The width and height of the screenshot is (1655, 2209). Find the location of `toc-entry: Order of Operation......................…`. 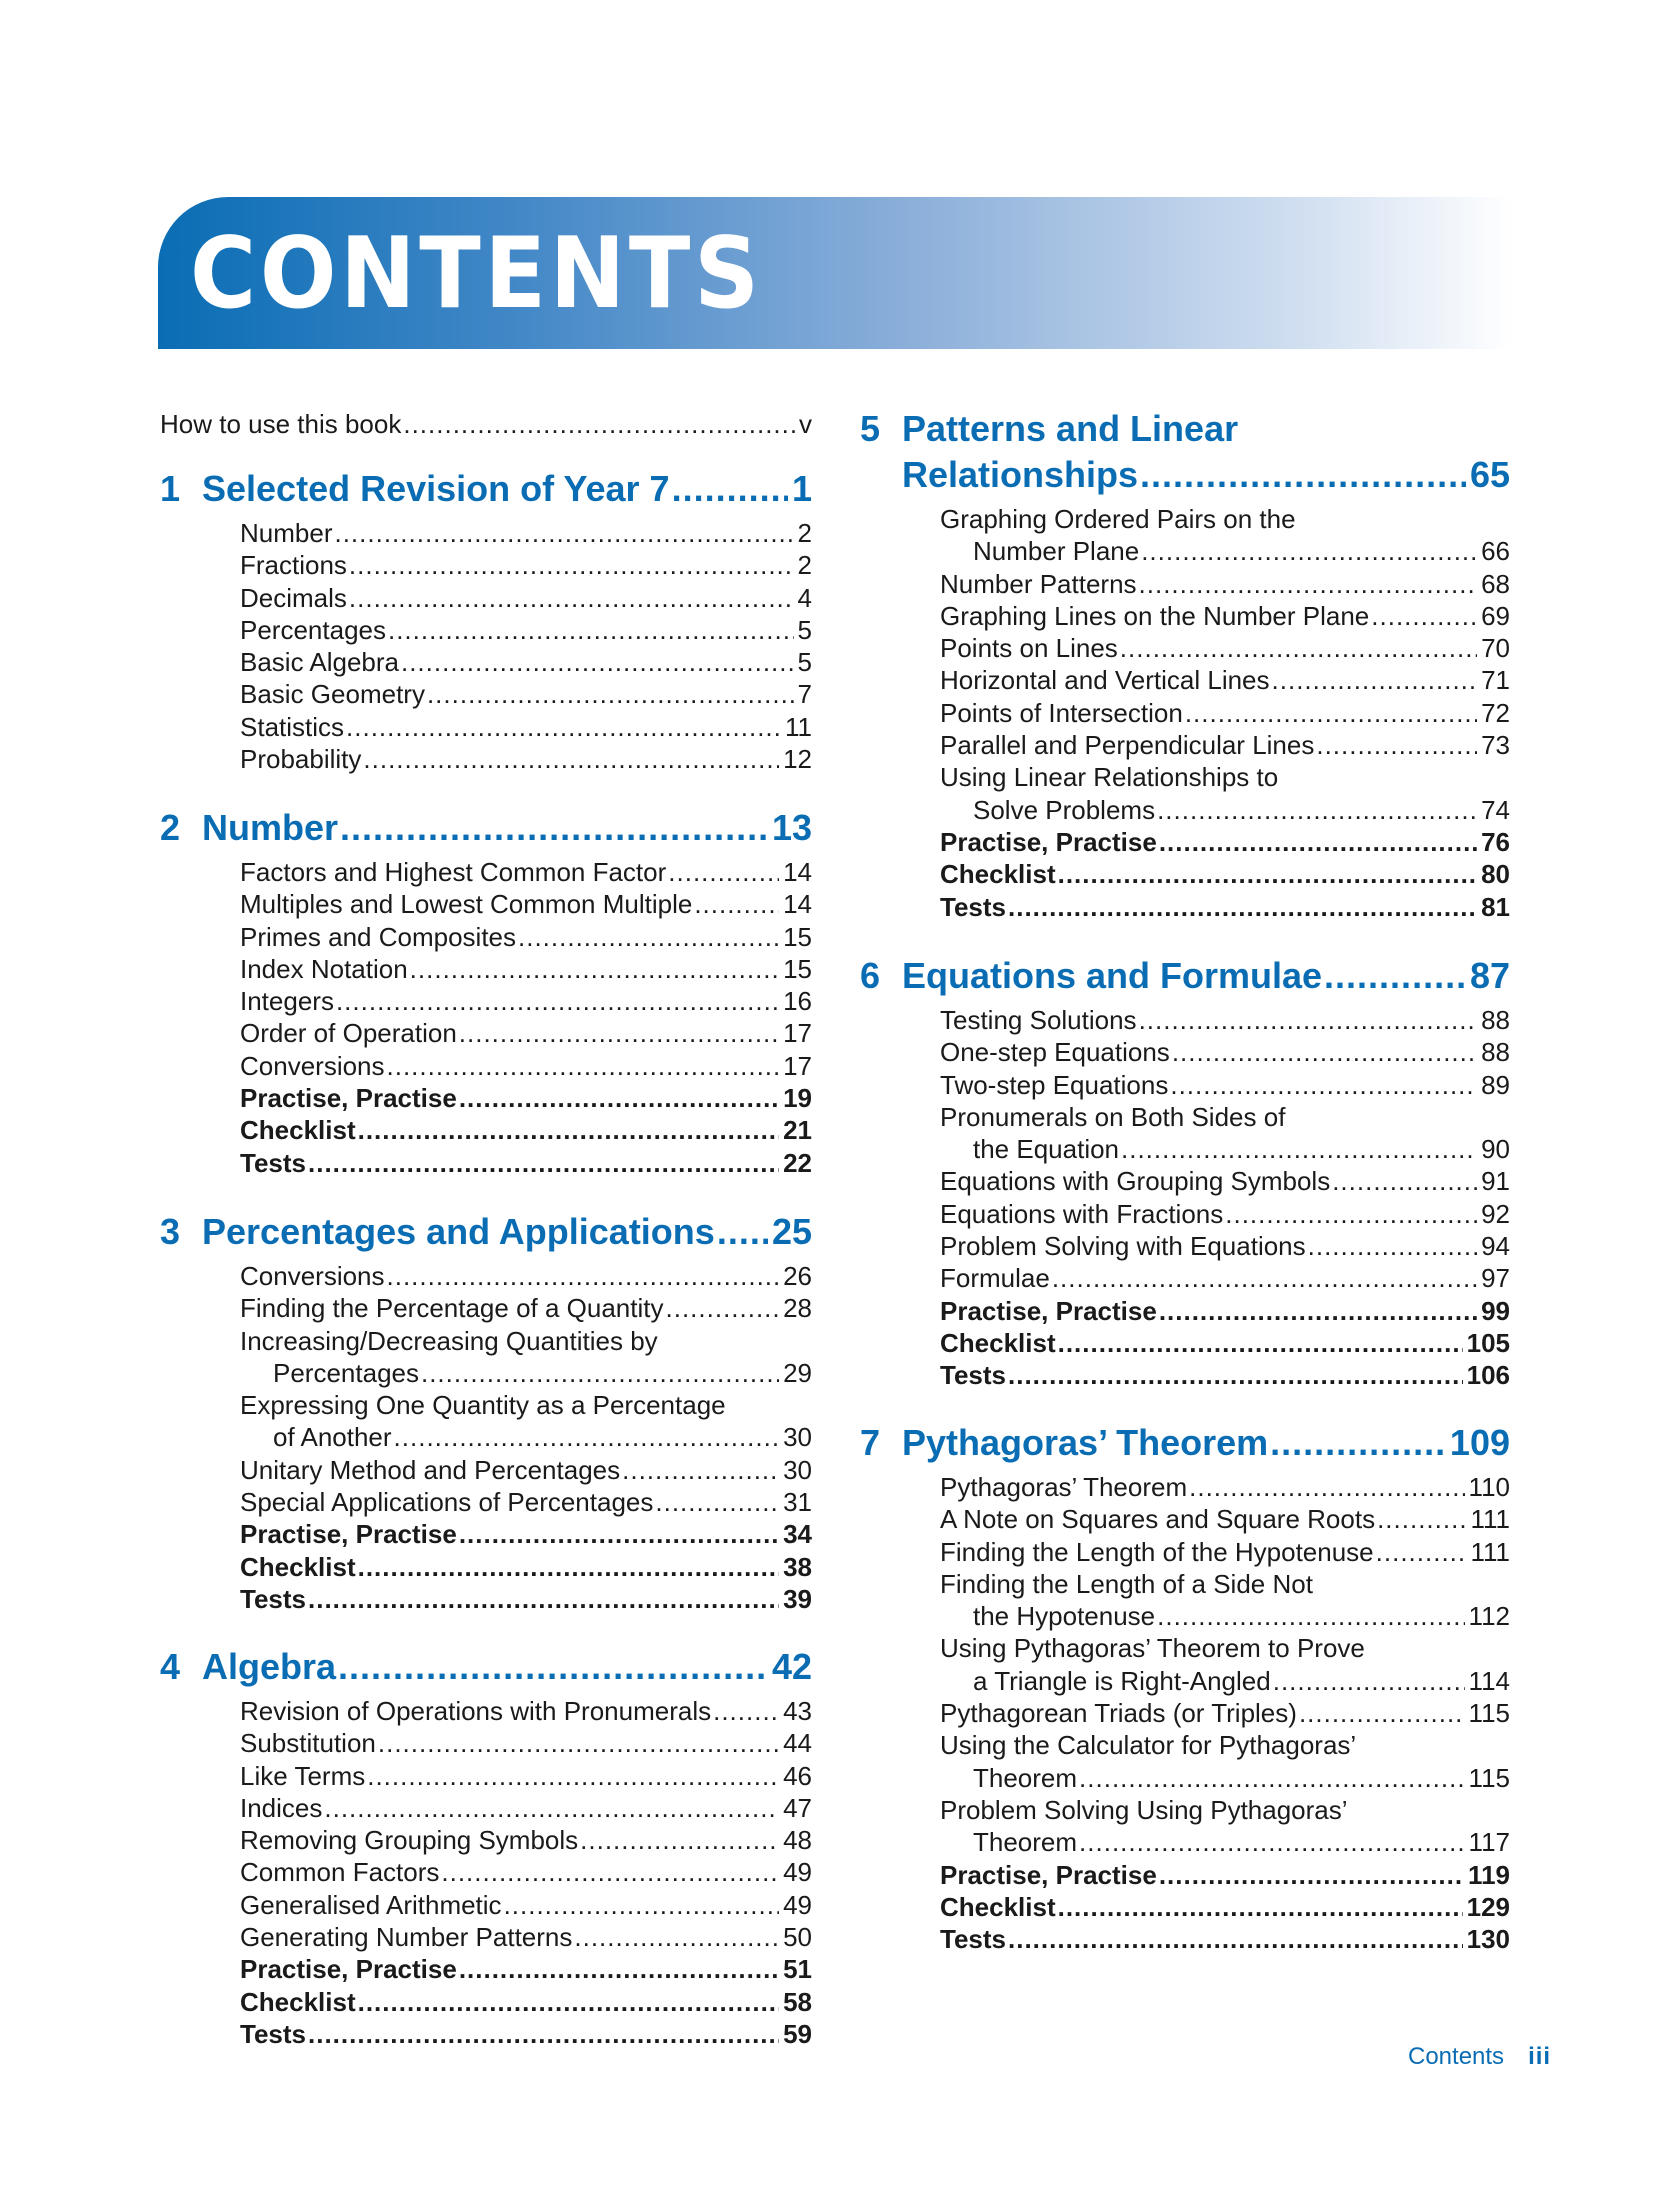

toc-entry: Order of Operation......................… is located at coordinates (486, 1033).